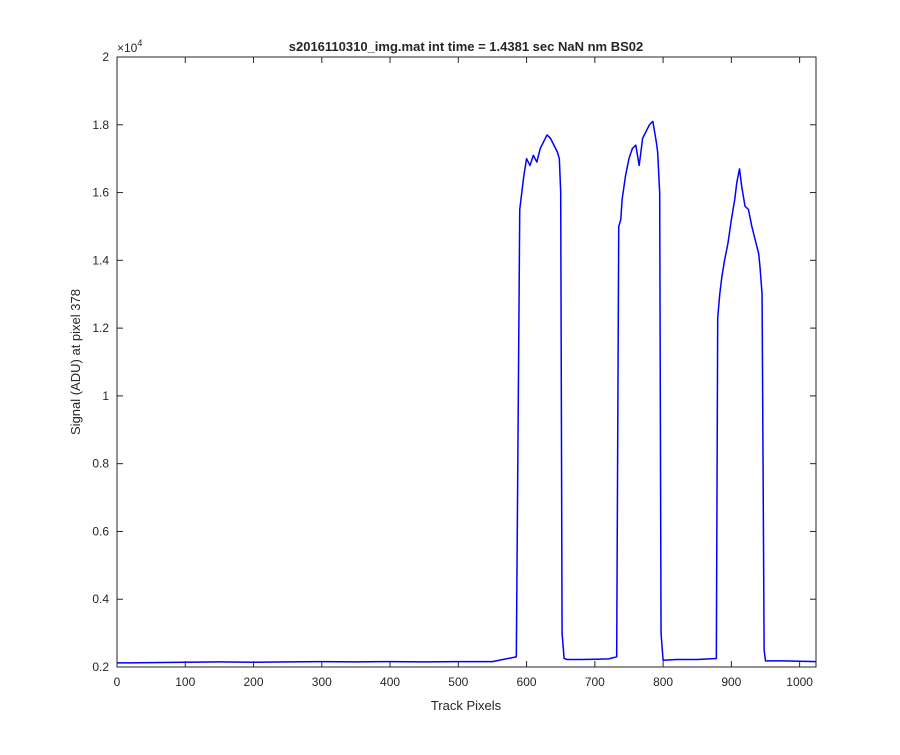 The height and width of the screenshot is (755, 900). I want to click on y-tick-label: 0.4, so click(100, 599).